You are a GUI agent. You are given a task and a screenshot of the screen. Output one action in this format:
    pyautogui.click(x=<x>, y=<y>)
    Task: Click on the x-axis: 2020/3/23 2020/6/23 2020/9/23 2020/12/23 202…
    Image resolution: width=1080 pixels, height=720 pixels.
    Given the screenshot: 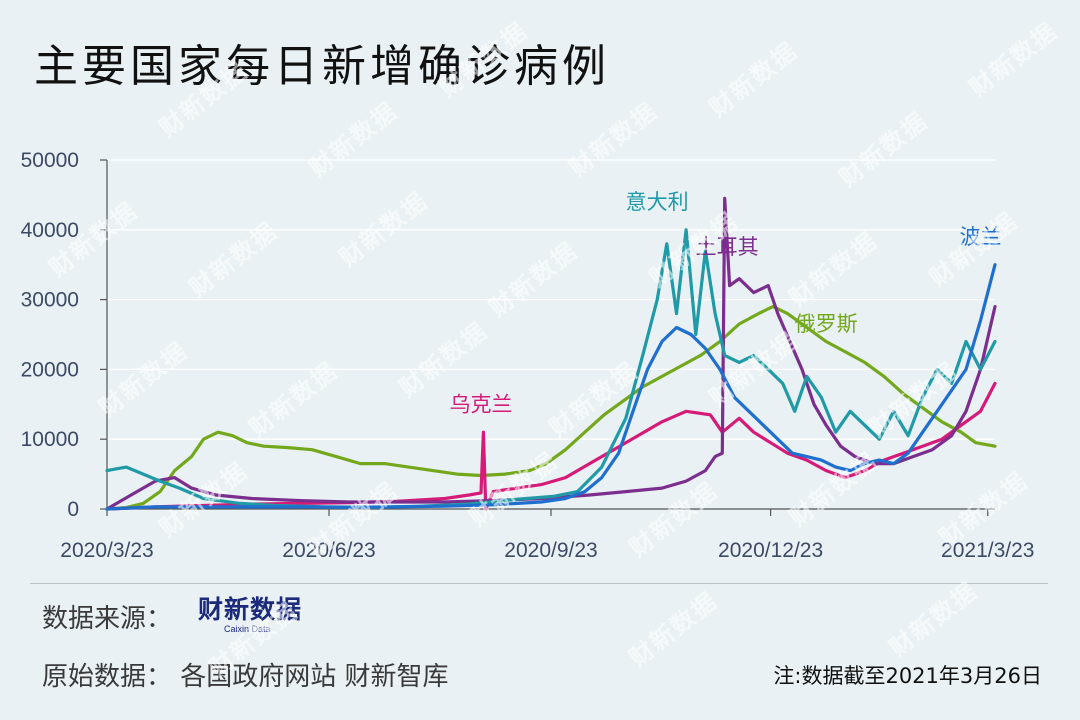 What is the action you would take?
    pyautogui.click(x=547, y=535)
    